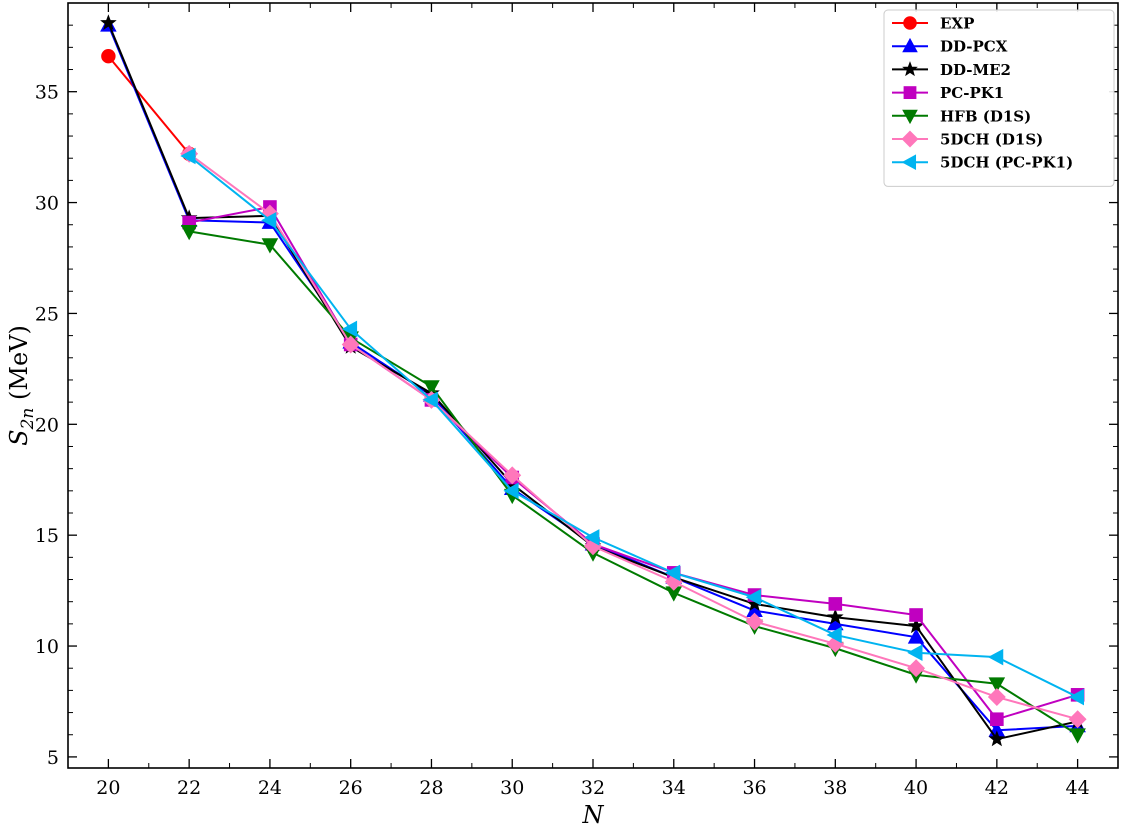 The height and width of the screenshot is (825, 1125). I want to click on legend-entry: DD-ME2, so click(951, 70).